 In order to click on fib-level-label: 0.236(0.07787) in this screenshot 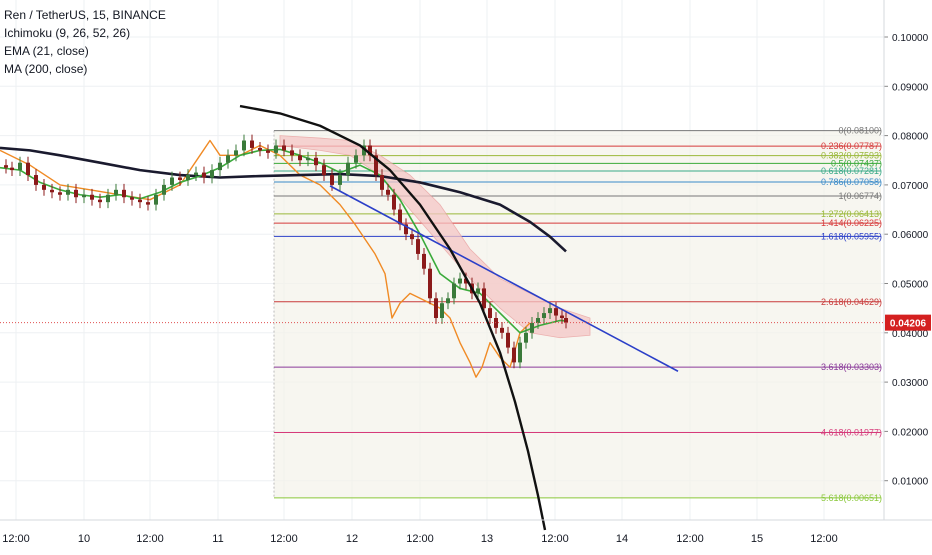, I will do `click(851, 146)`.